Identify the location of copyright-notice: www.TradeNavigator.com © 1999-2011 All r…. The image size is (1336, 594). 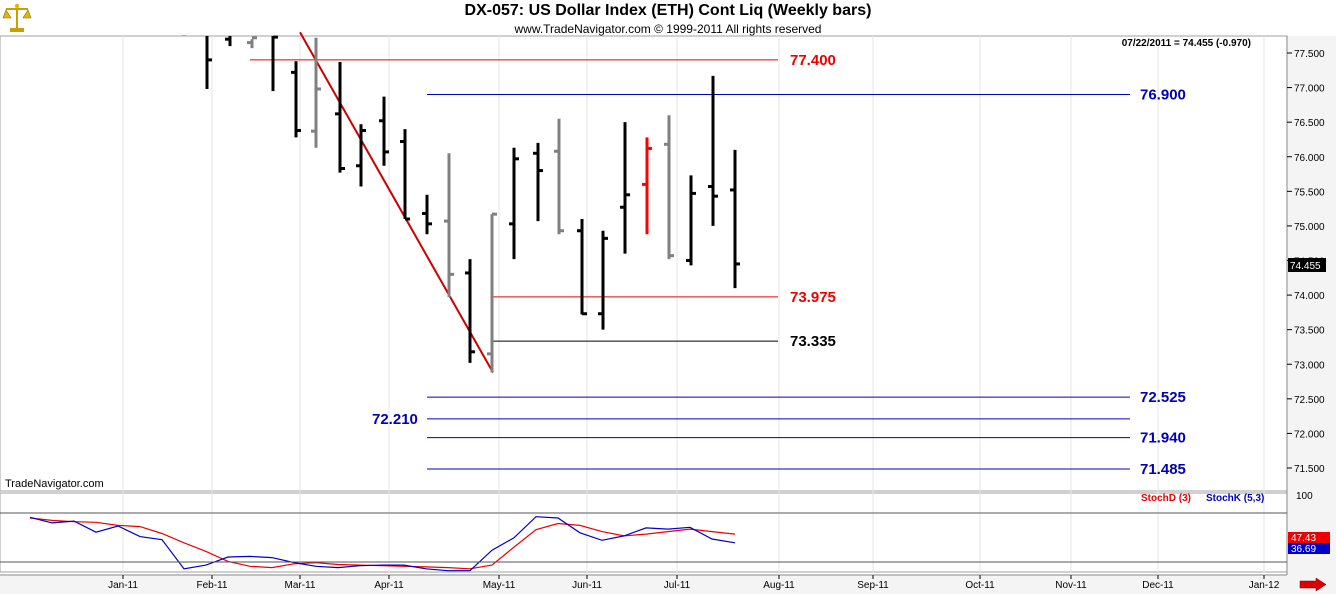
(668, 29).